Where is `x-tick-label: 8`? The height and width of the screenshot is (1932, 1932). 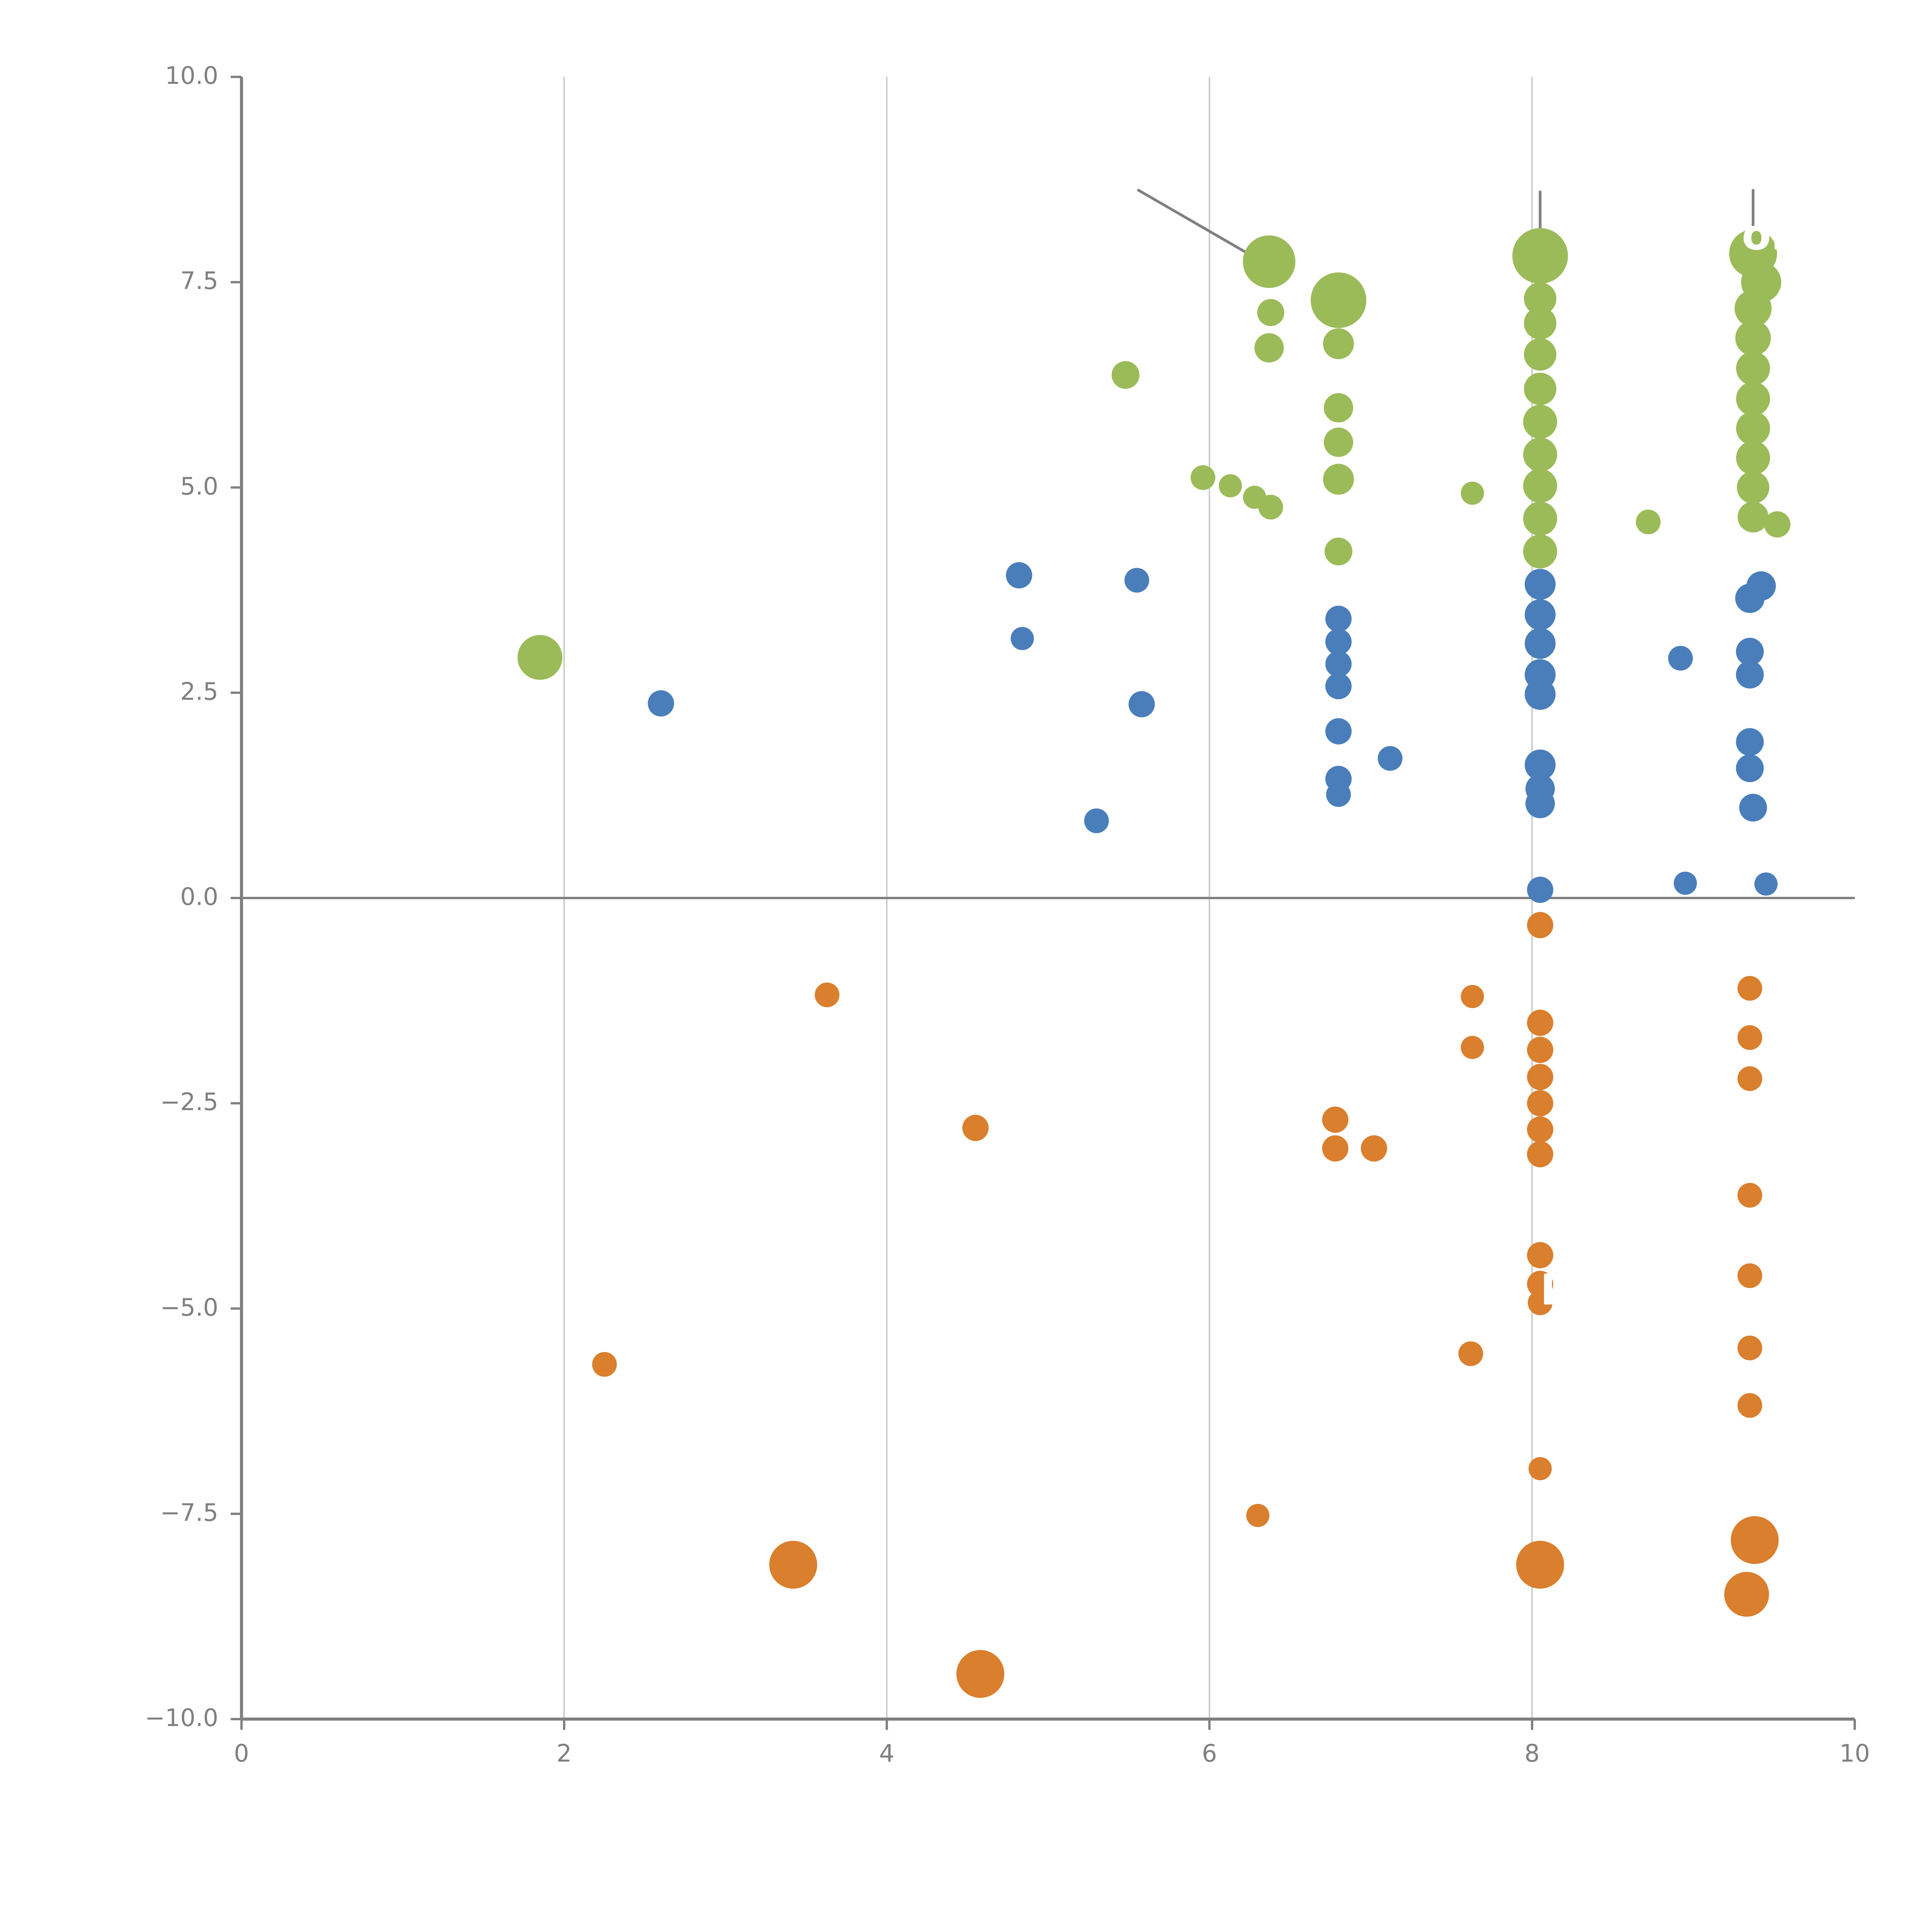
x-tick-label: 8 is located at coordinates (1532, 1753).